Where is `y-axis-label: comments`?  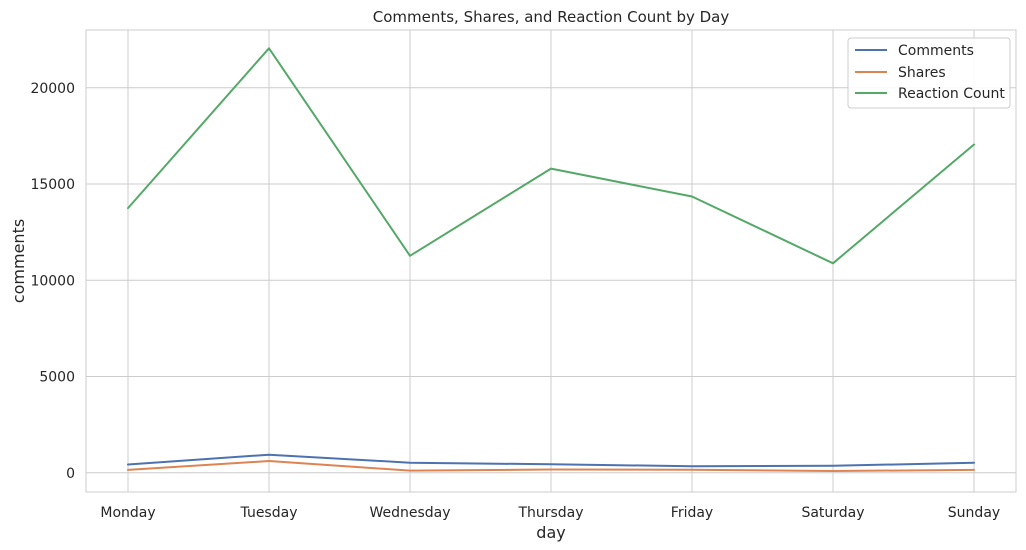 y-axis-label: comments is located at coordinates (18, 261).